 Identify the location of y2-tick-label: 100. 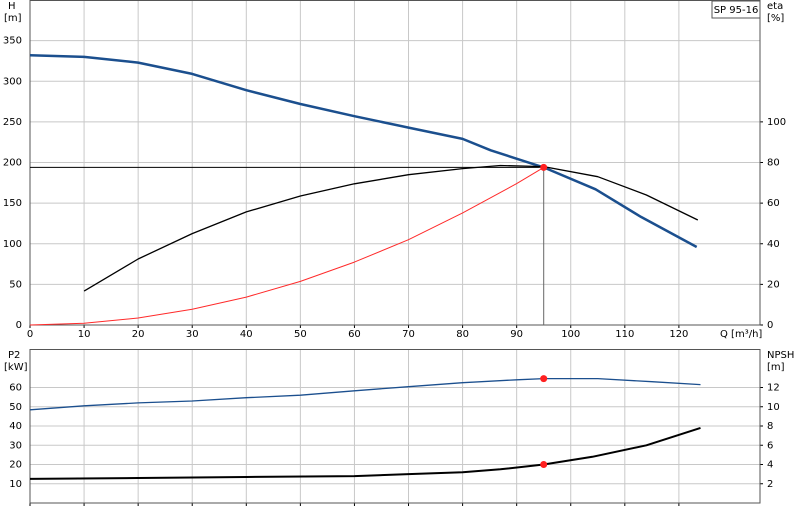
(776, 122).